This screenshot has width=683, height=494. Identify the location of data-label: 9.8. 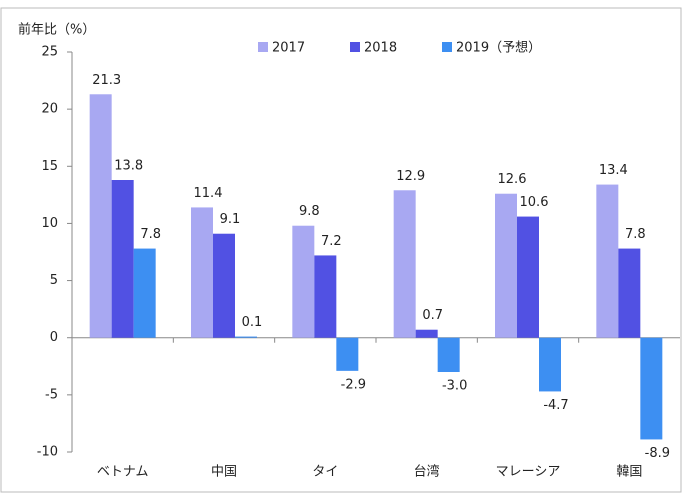
(309, 211).